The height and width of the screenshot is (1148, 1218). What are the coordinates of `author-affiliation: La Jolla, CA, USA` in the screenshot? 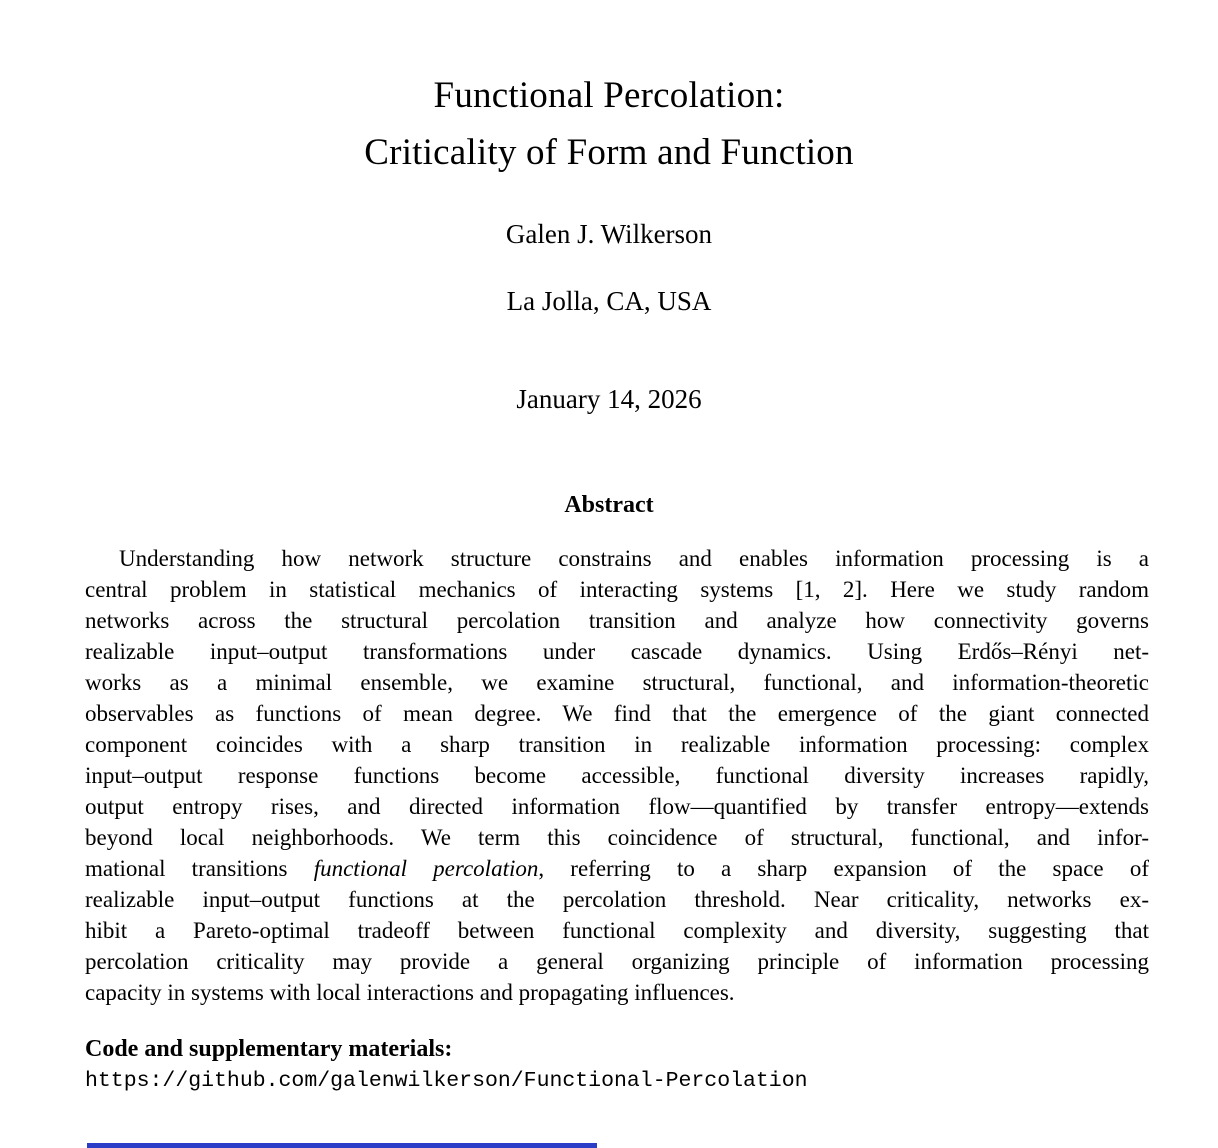 It's located at (609, 301).